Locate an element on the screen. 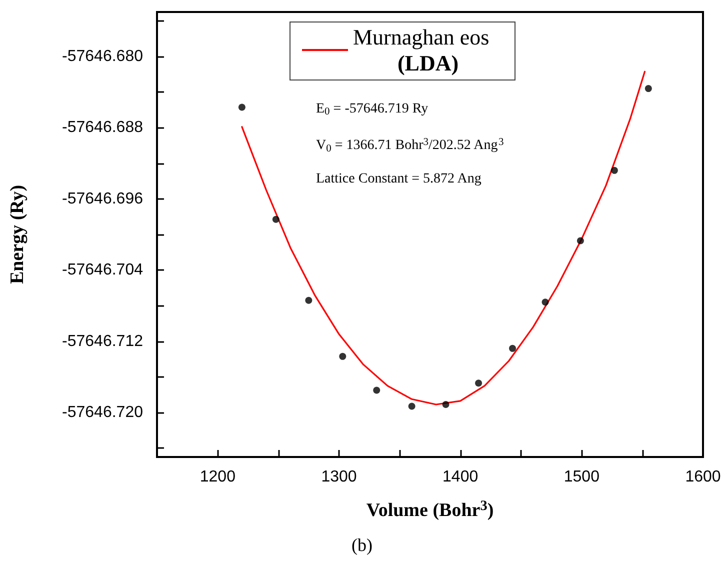 The image size is (724, 577). y-tick-label: -57646.696 is located at coordinates (103, 199).